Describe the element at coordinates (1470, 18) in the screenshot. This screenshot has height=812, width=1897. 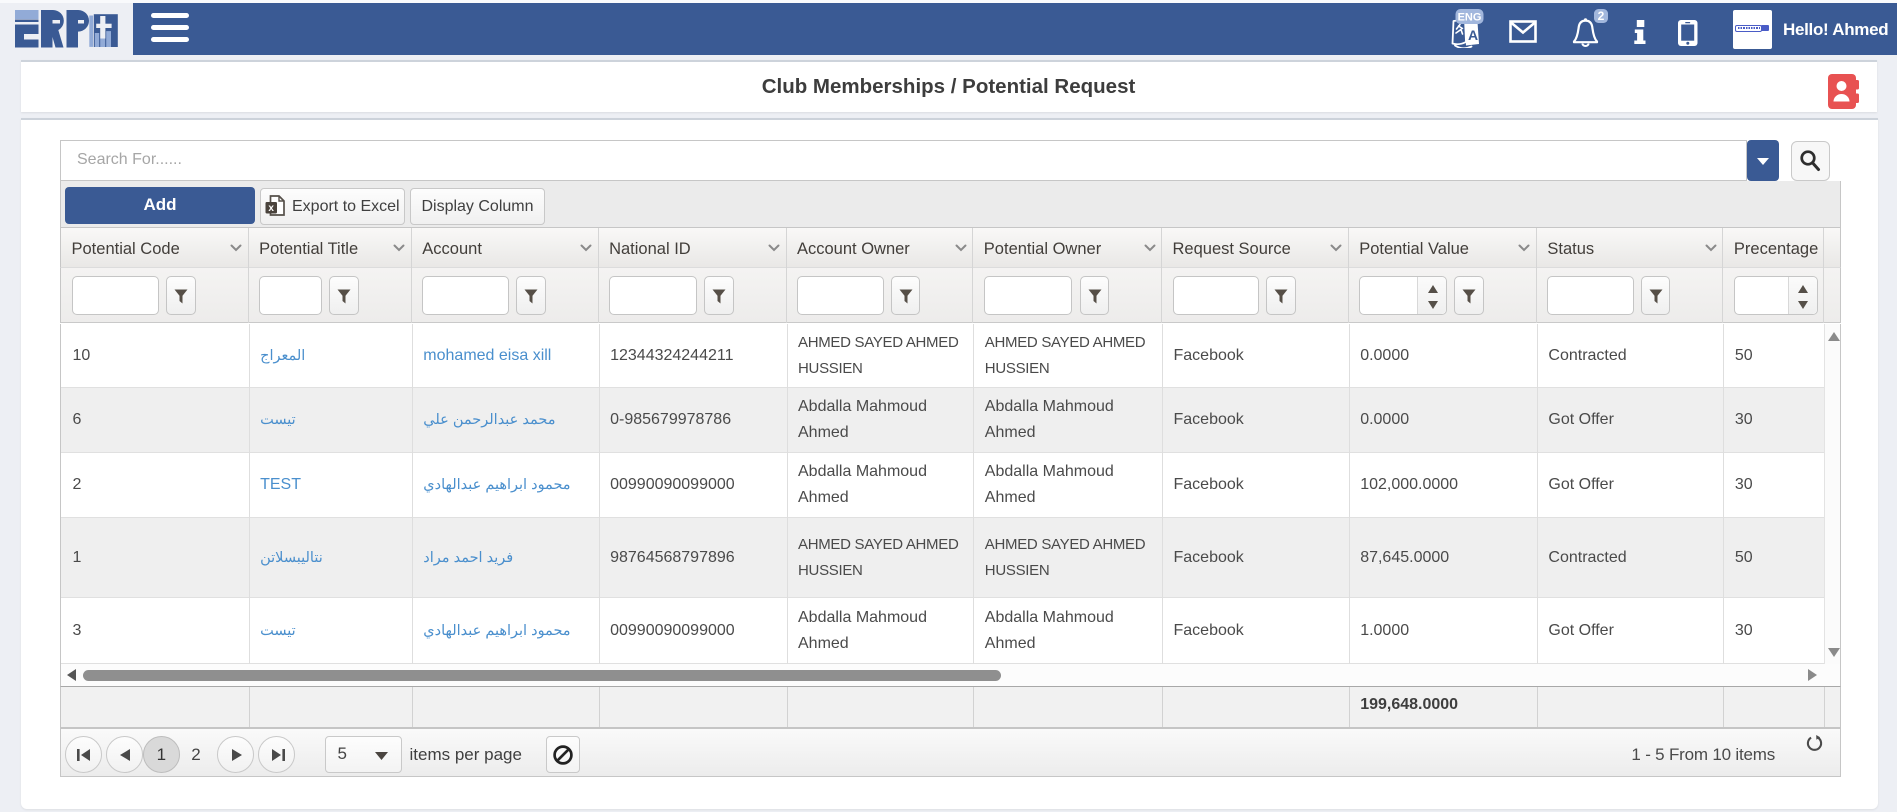
I see `svg-text: ENG` at that location.